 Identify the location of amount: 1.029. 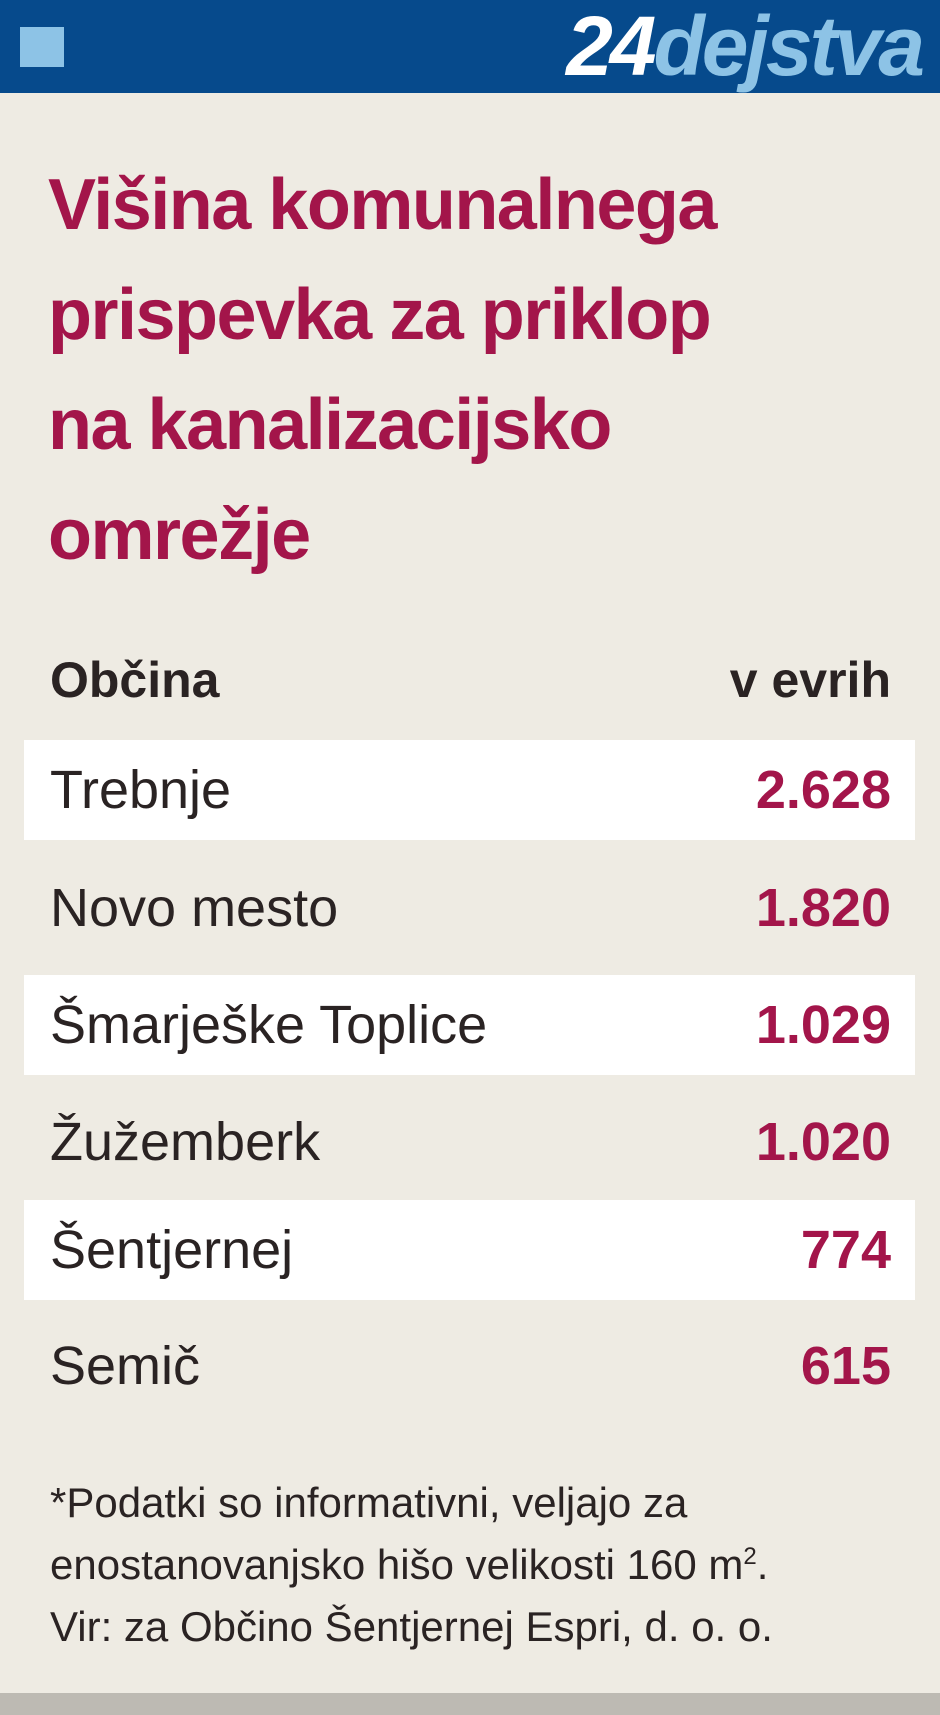
(823, 1025).